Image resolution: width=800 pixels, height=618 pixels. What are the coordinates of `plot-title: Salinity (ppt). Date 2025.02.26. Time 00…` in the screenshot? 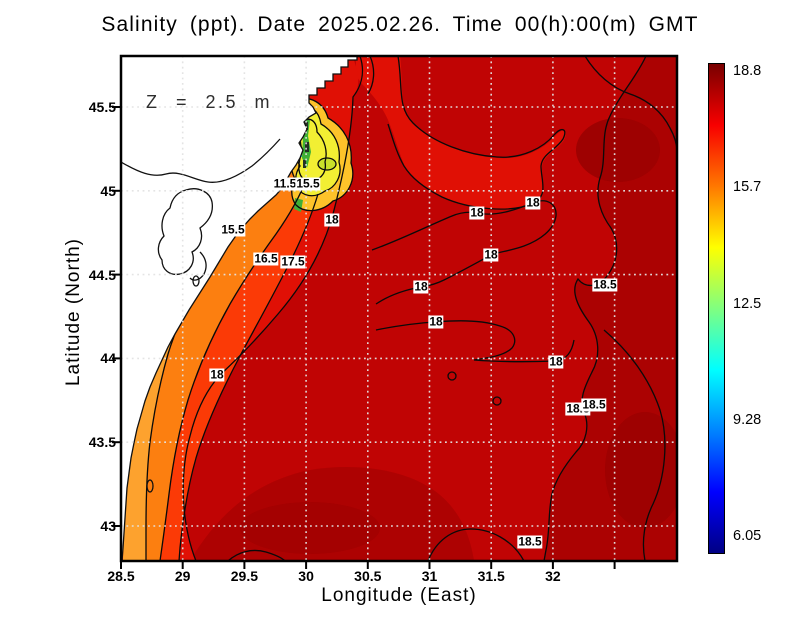 It's located at (400, 24).